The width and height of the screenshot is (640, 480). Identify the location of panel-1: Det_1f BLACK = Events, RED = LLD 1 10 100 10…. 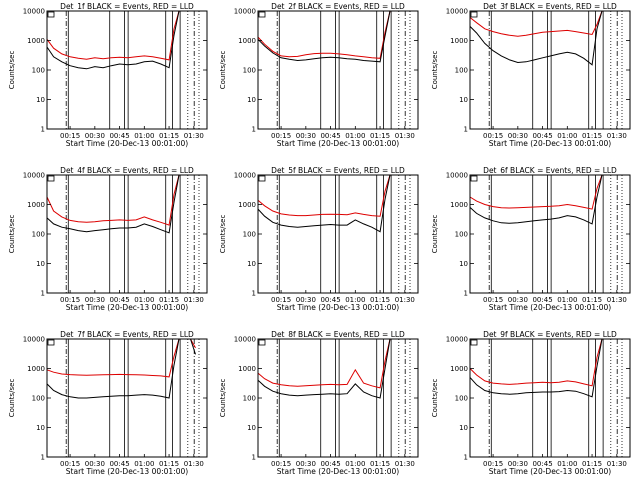
(108, 75).